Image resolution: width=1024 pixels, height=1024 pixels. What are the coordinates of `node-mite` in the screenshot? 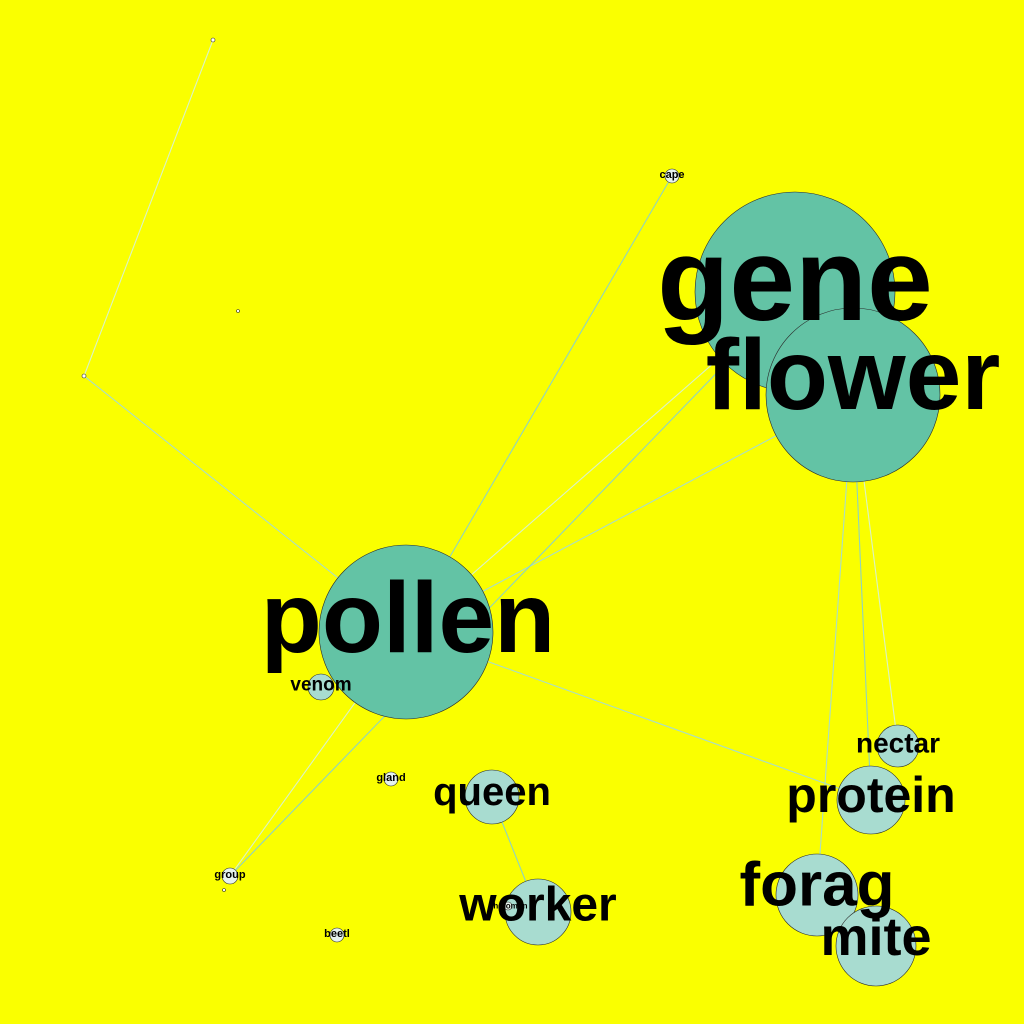 It's located at (876, 946).